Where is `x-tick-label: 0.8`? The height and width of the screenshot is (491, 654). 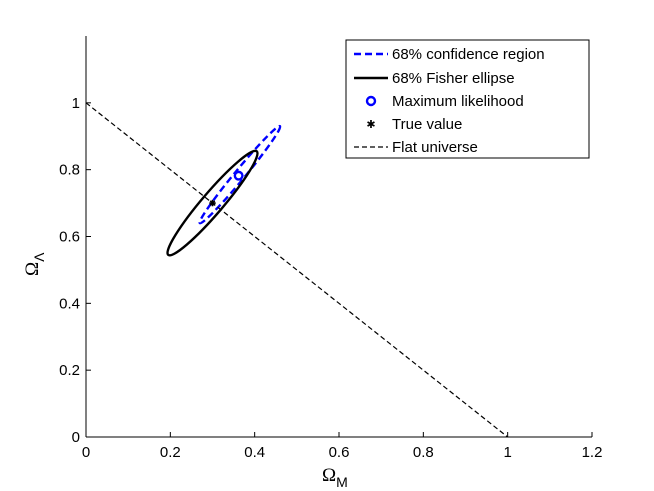
x-tick-label: 0.8 is located at coordinates (423, 452).